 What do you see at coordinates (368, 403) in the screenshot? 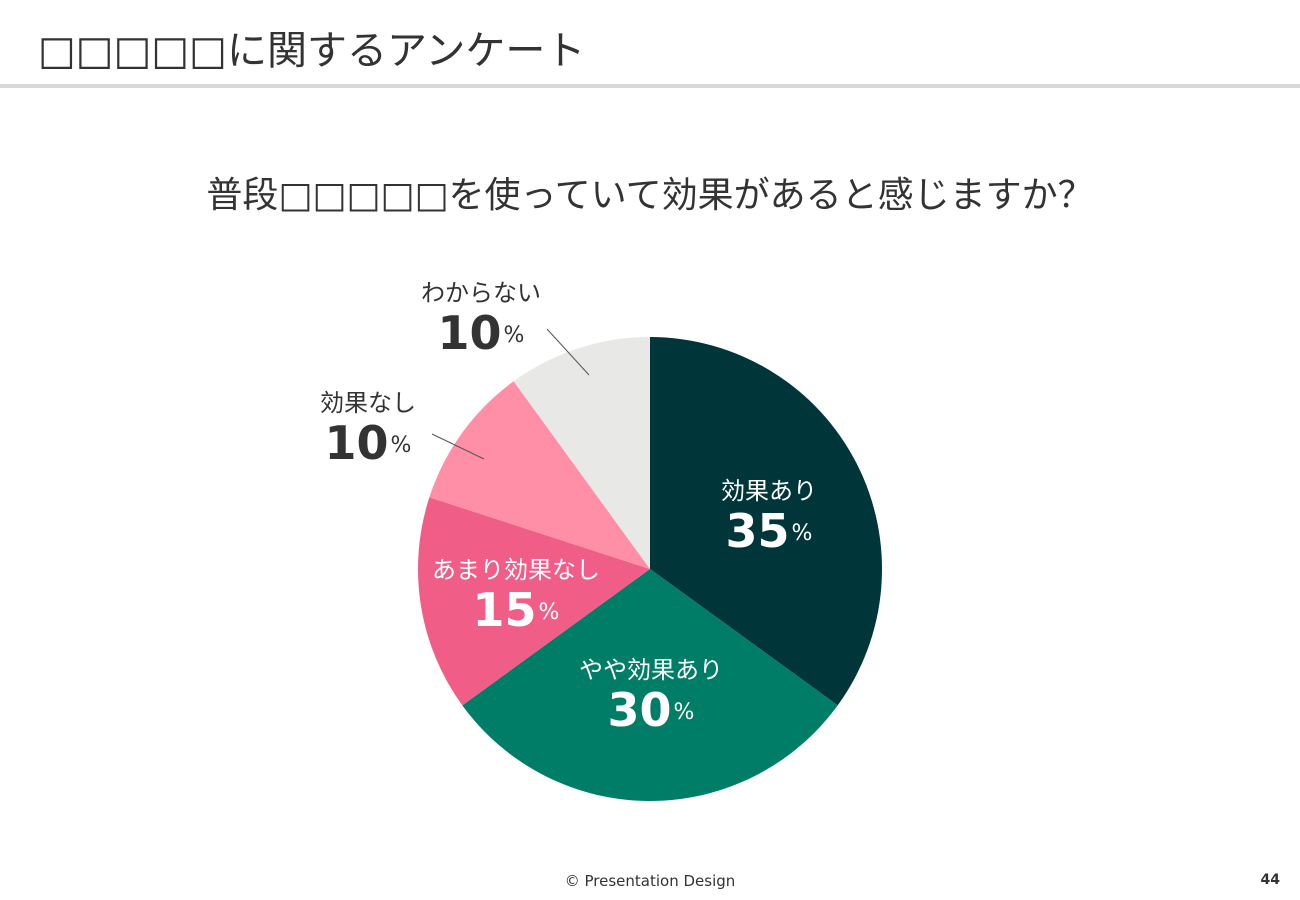
I see `slice-label: 効果なし` at bounding box center [368, 403].